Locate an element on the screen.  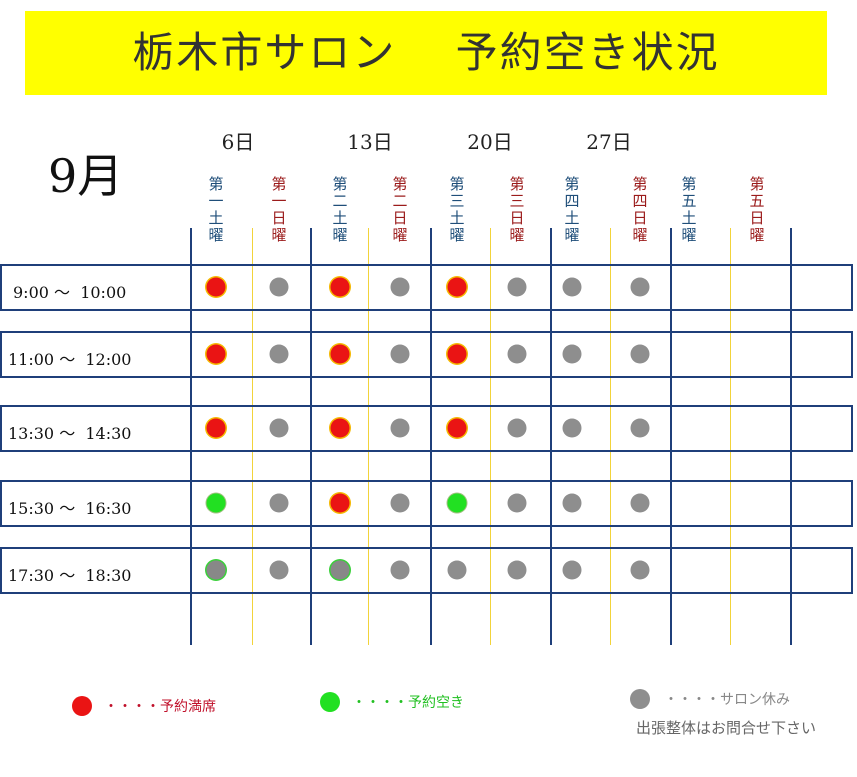
date-header: 27日 is located at coordinates (609, 142).